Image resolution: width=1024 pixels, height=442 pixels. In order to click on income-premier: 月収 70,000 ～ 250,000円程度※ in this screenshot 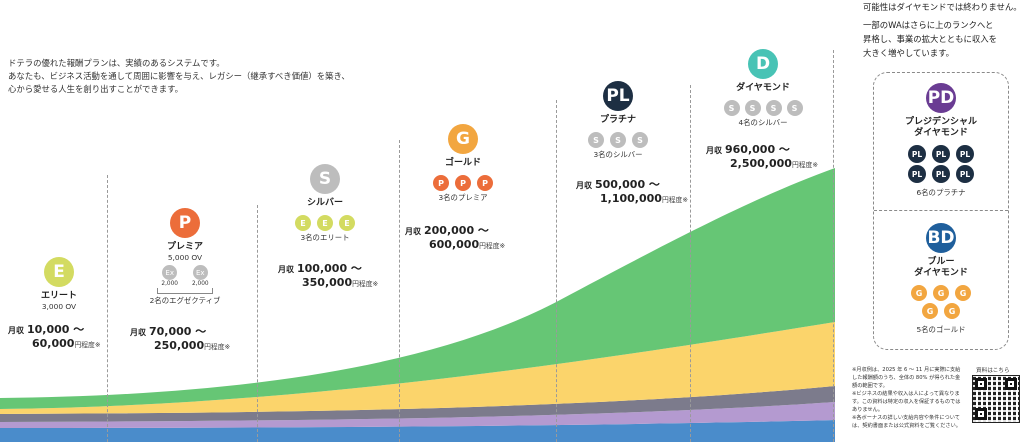, I will do `click(180, 338)`.